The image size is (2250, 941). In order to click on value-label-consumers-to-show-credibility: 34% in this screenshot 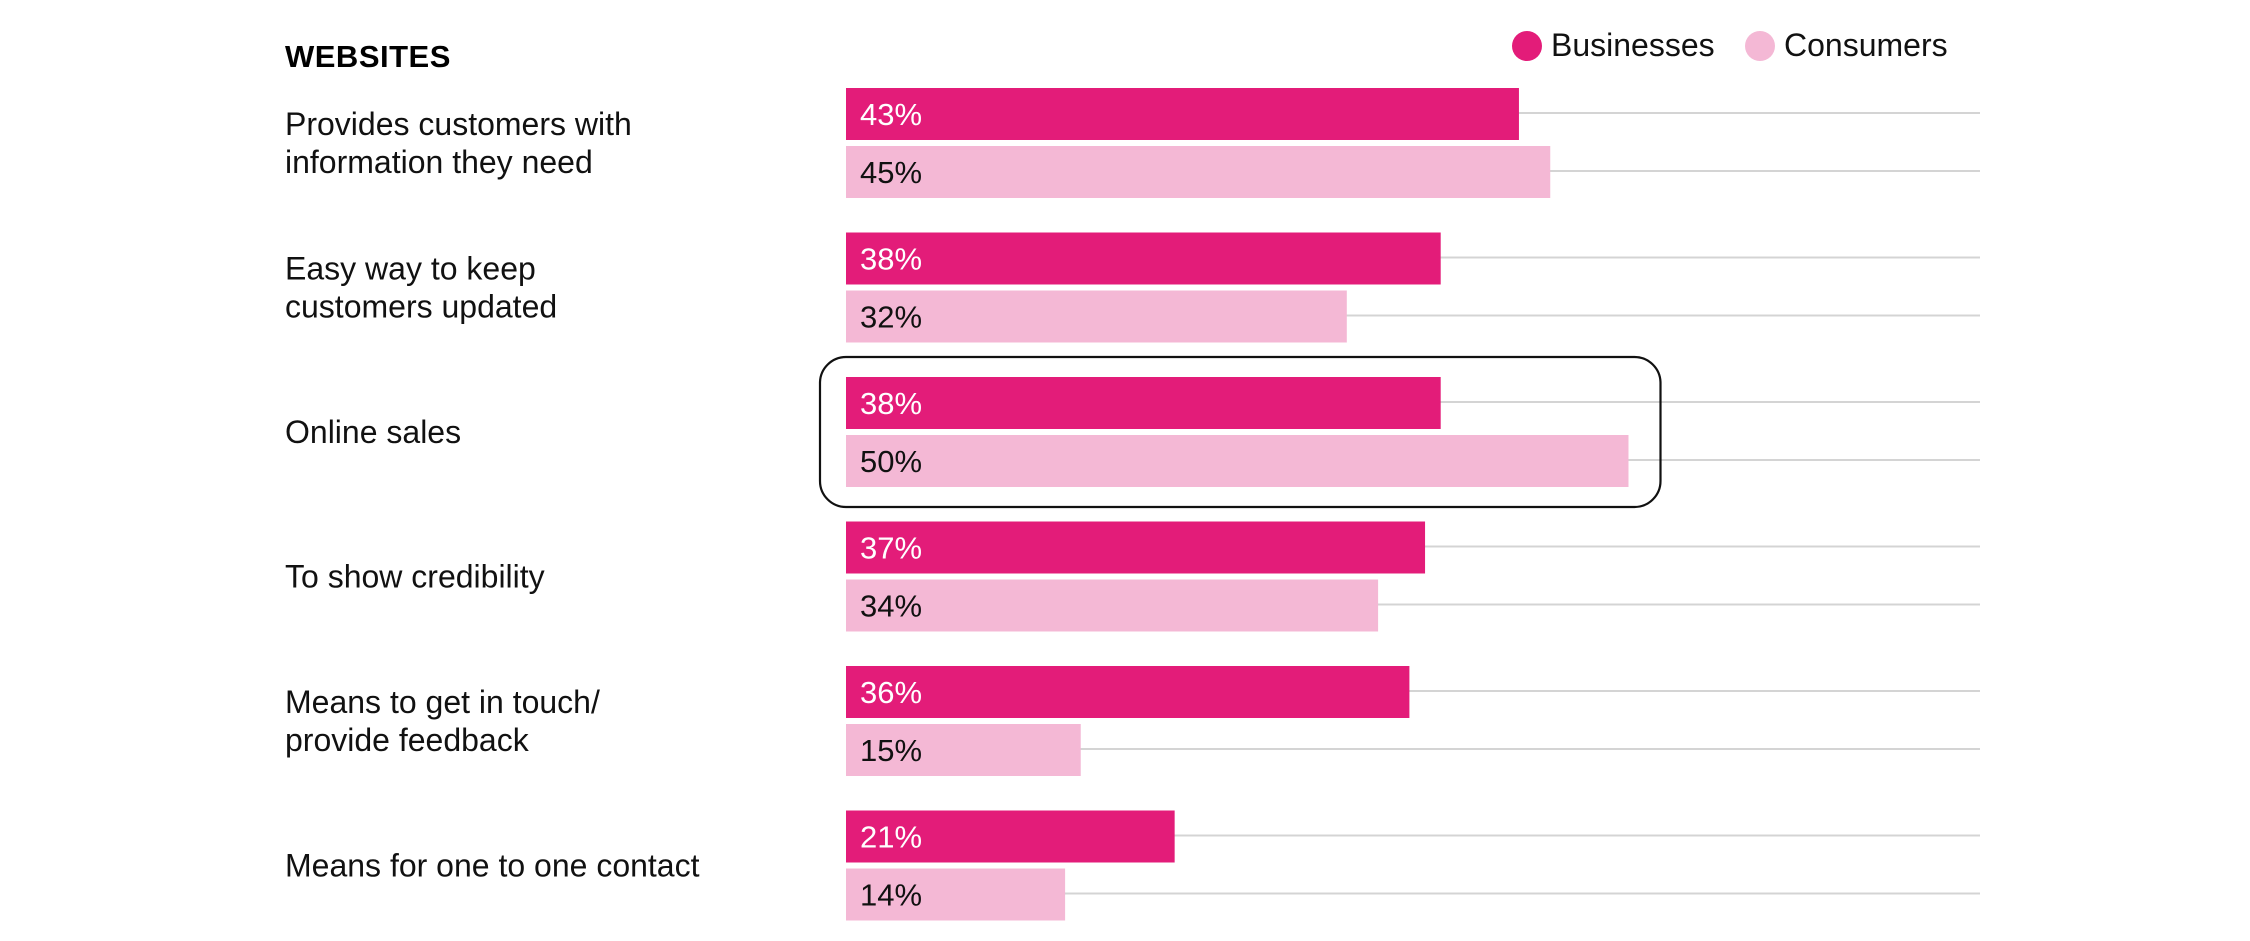, I will do `click(891, 606)`.